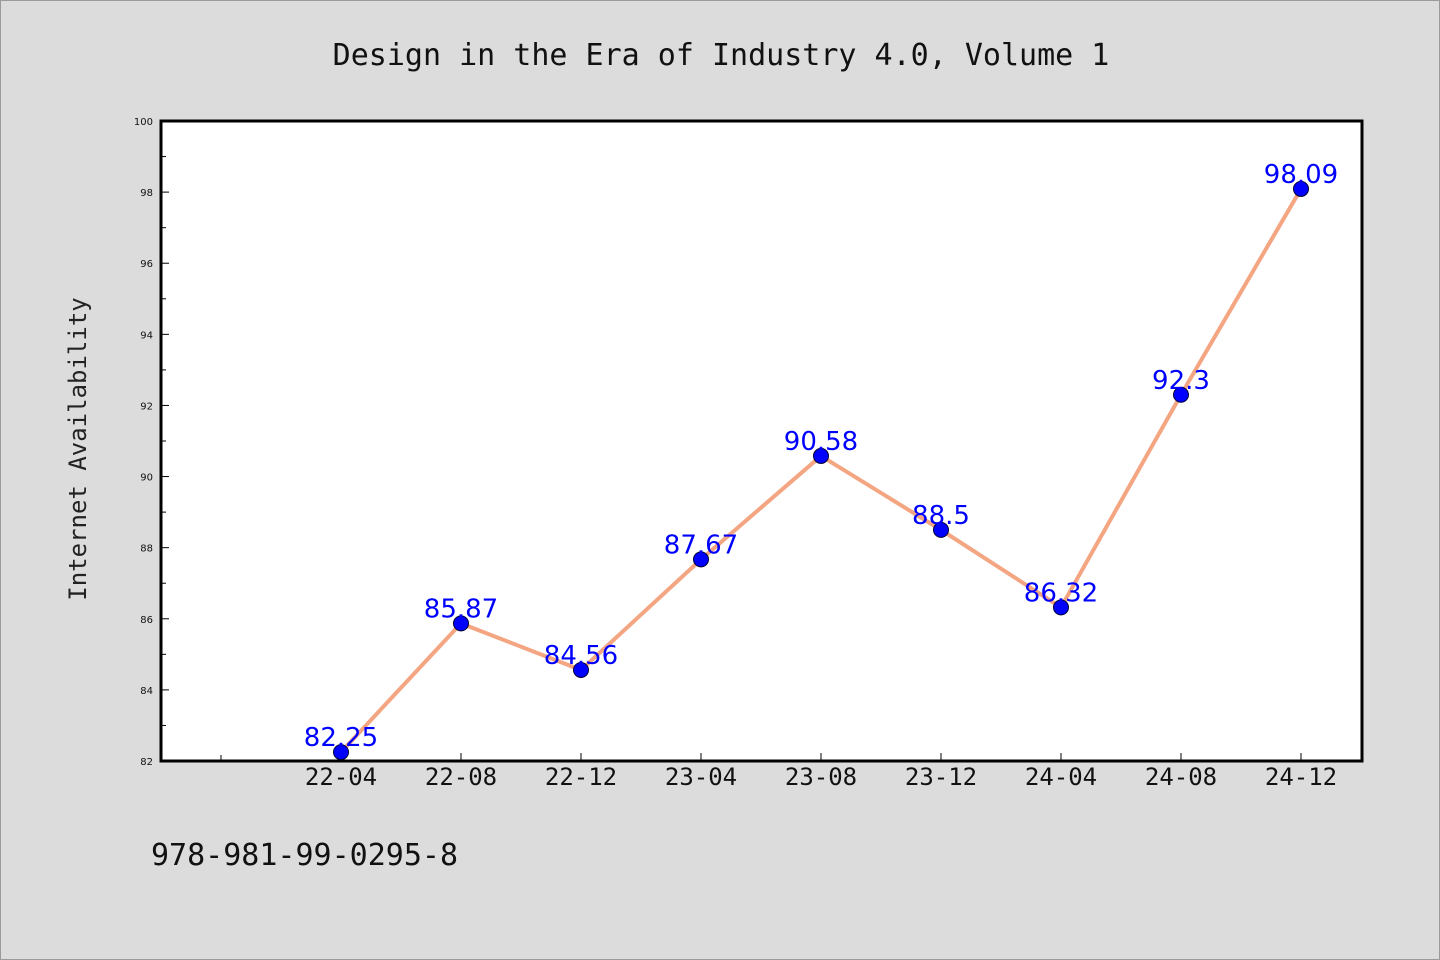  I want to click on x-tick-label: 24-08, so click(1181, 777).